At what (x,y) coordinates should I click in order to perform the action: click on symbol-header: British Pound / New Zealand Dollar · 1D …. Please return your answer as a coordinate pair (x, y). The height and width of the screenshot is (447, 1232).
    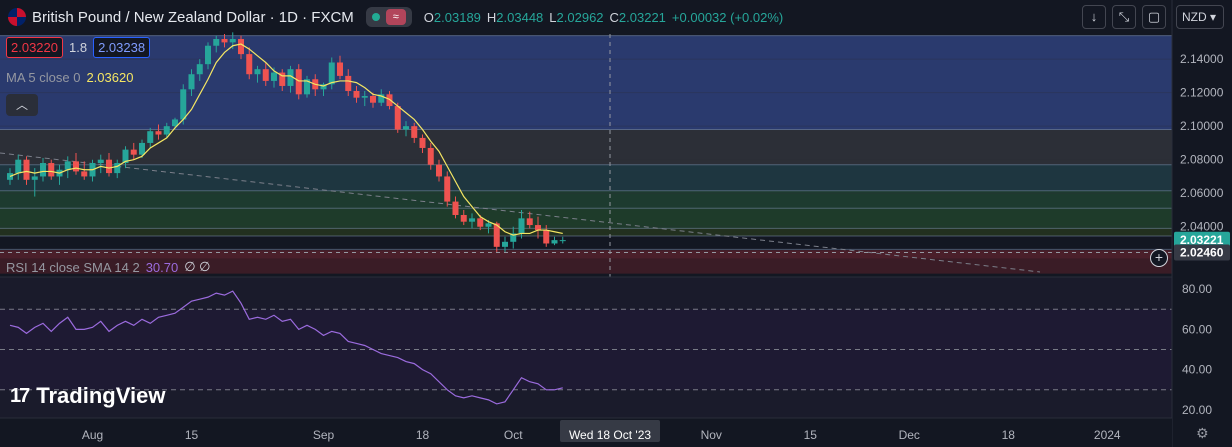
    Looking at the image, I should click on (586, 17).